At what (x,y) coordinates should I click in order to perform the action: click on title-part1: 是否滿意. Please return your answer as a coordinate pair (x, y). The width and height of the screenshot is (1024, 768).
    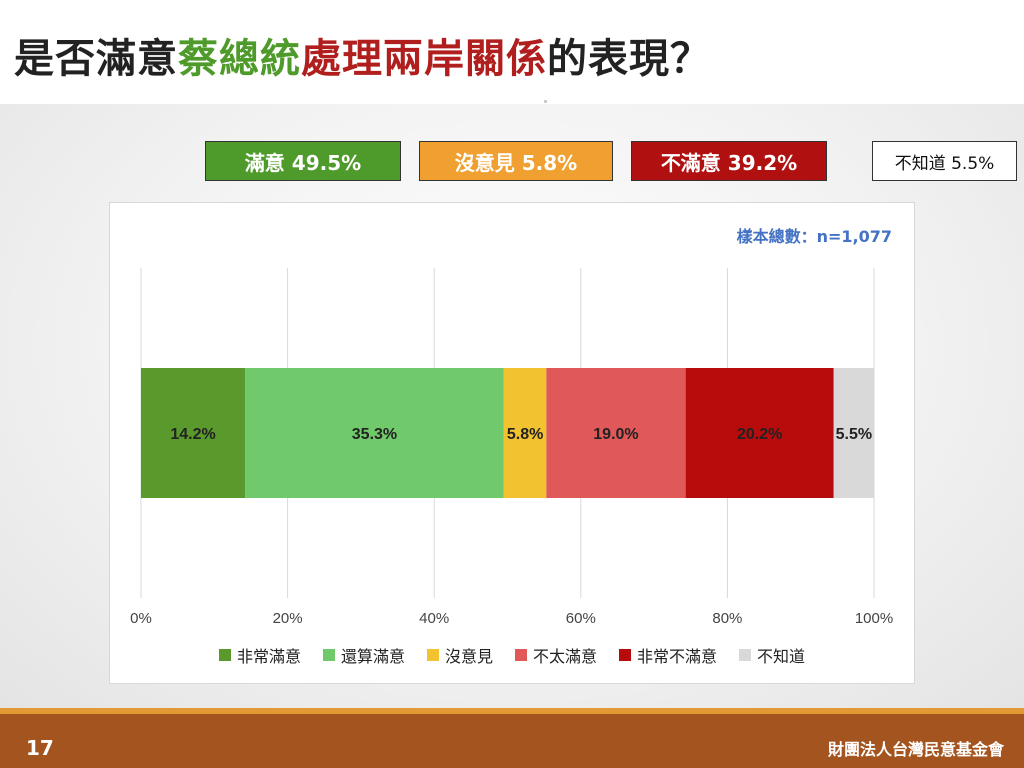
    Looking at the image, I should click on (96, 59).